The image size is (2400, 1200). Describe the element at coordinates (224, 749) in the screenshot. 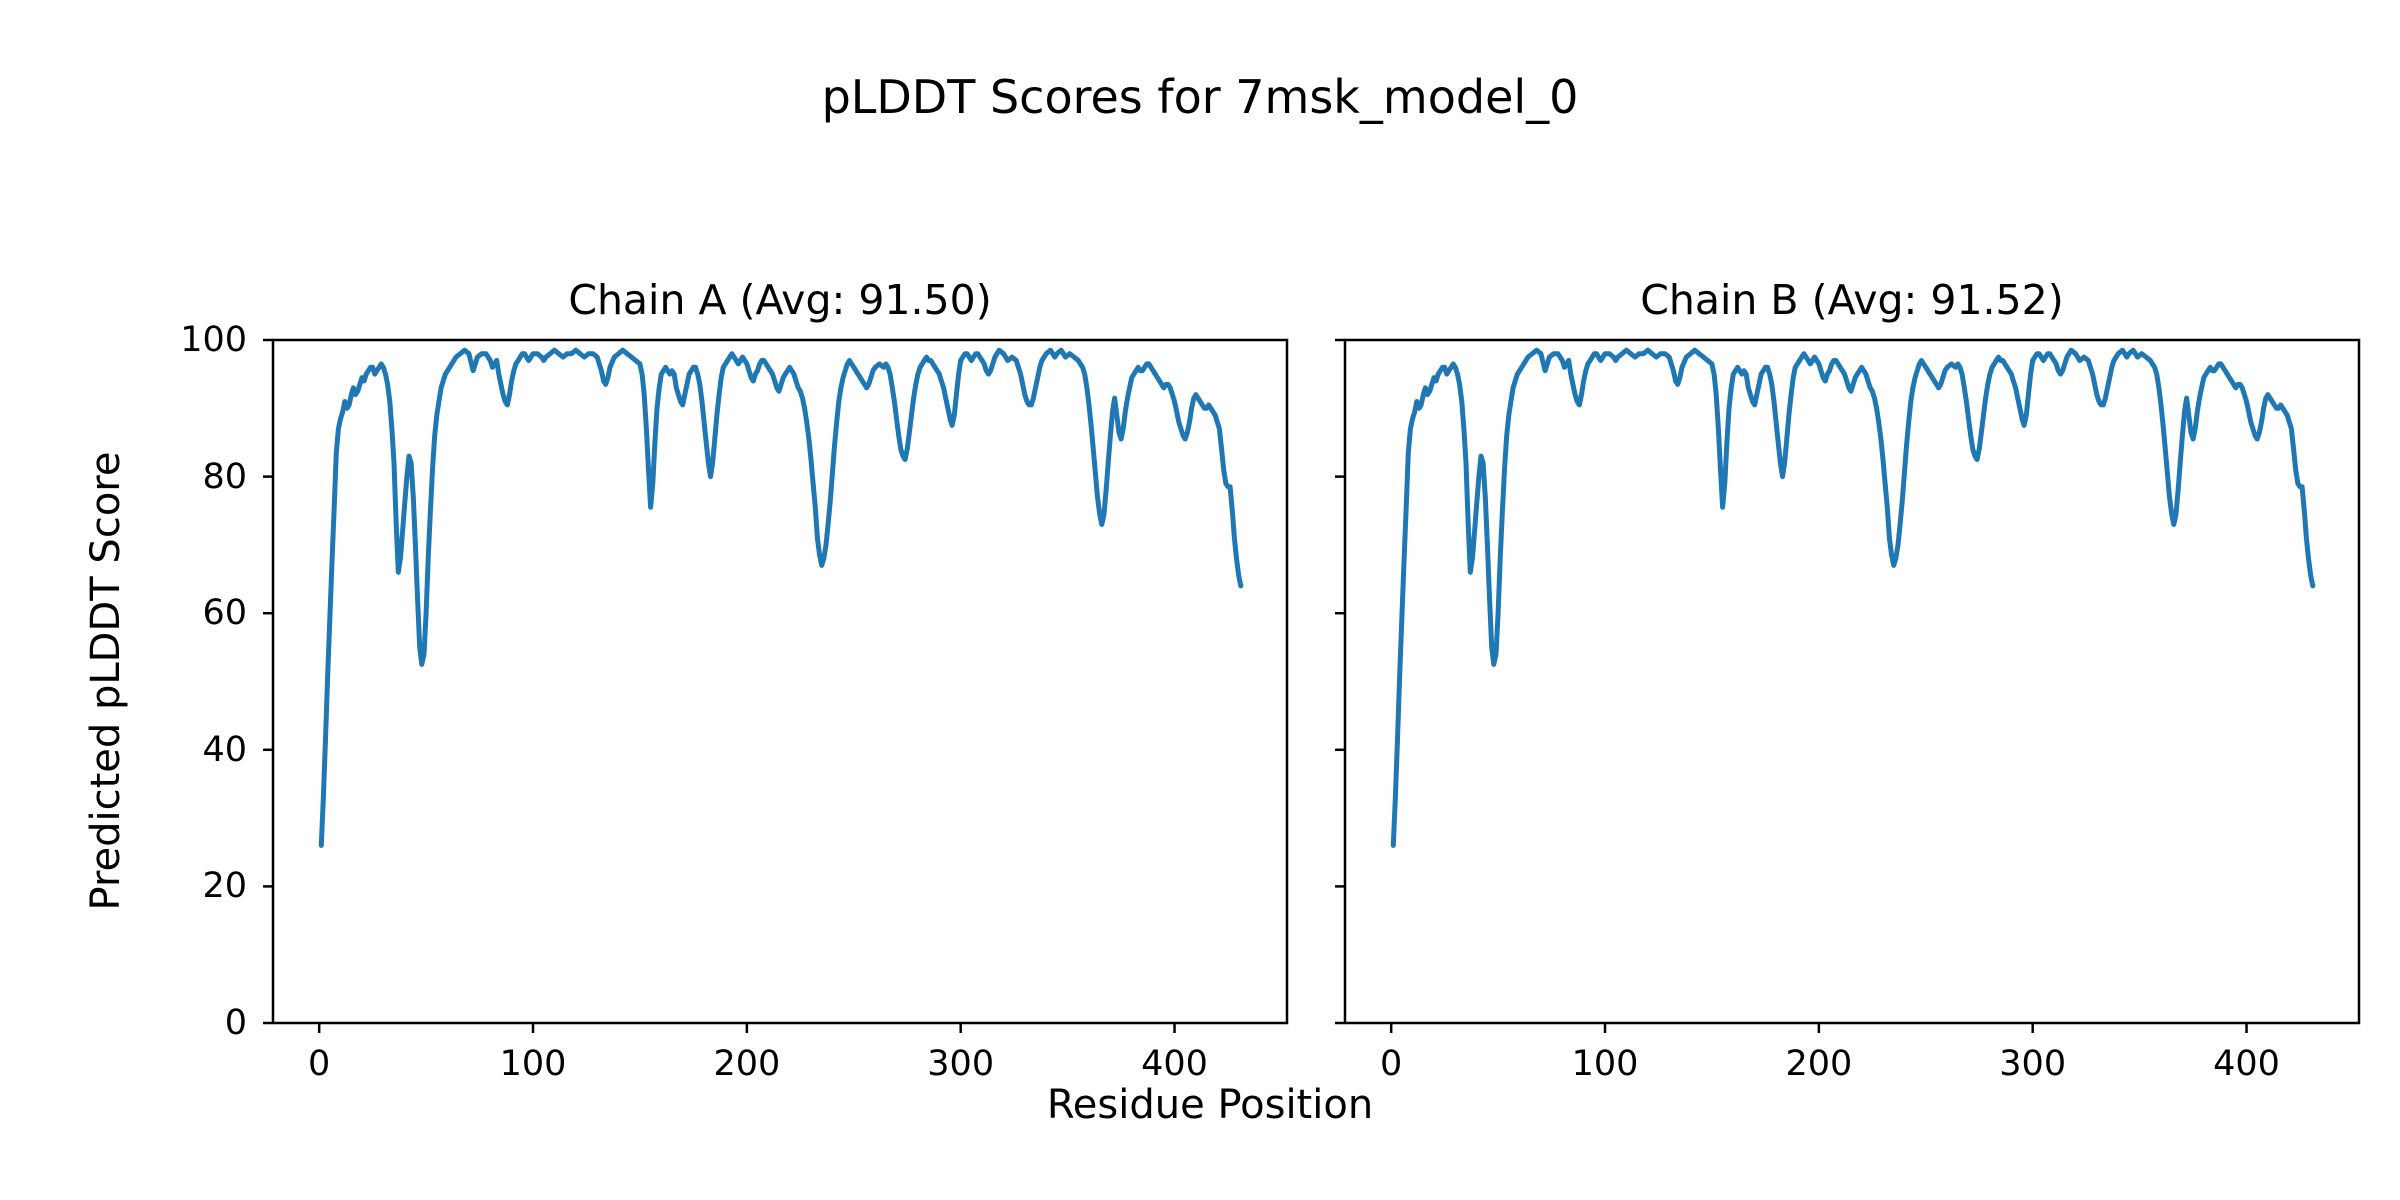

I see `y-tick-label: 40` at that location.